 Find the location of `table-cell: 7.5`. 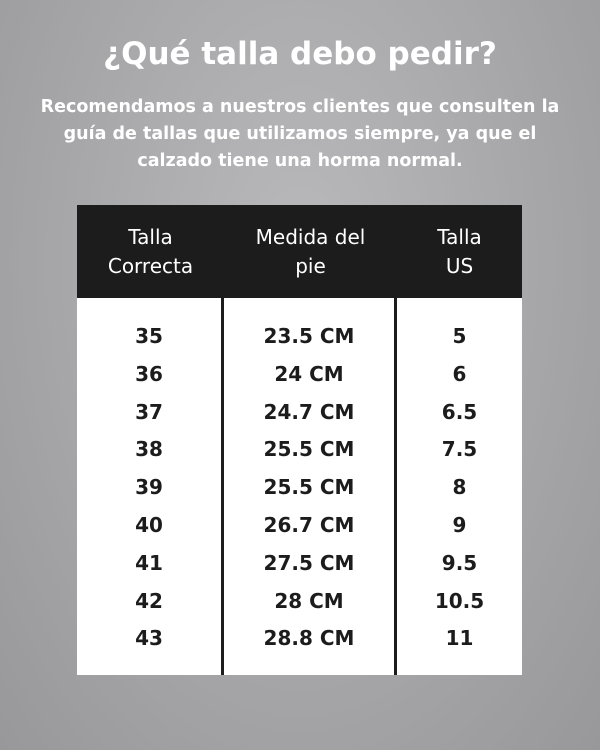

table-cell: 7.5 is located at coordinates (459, 449).